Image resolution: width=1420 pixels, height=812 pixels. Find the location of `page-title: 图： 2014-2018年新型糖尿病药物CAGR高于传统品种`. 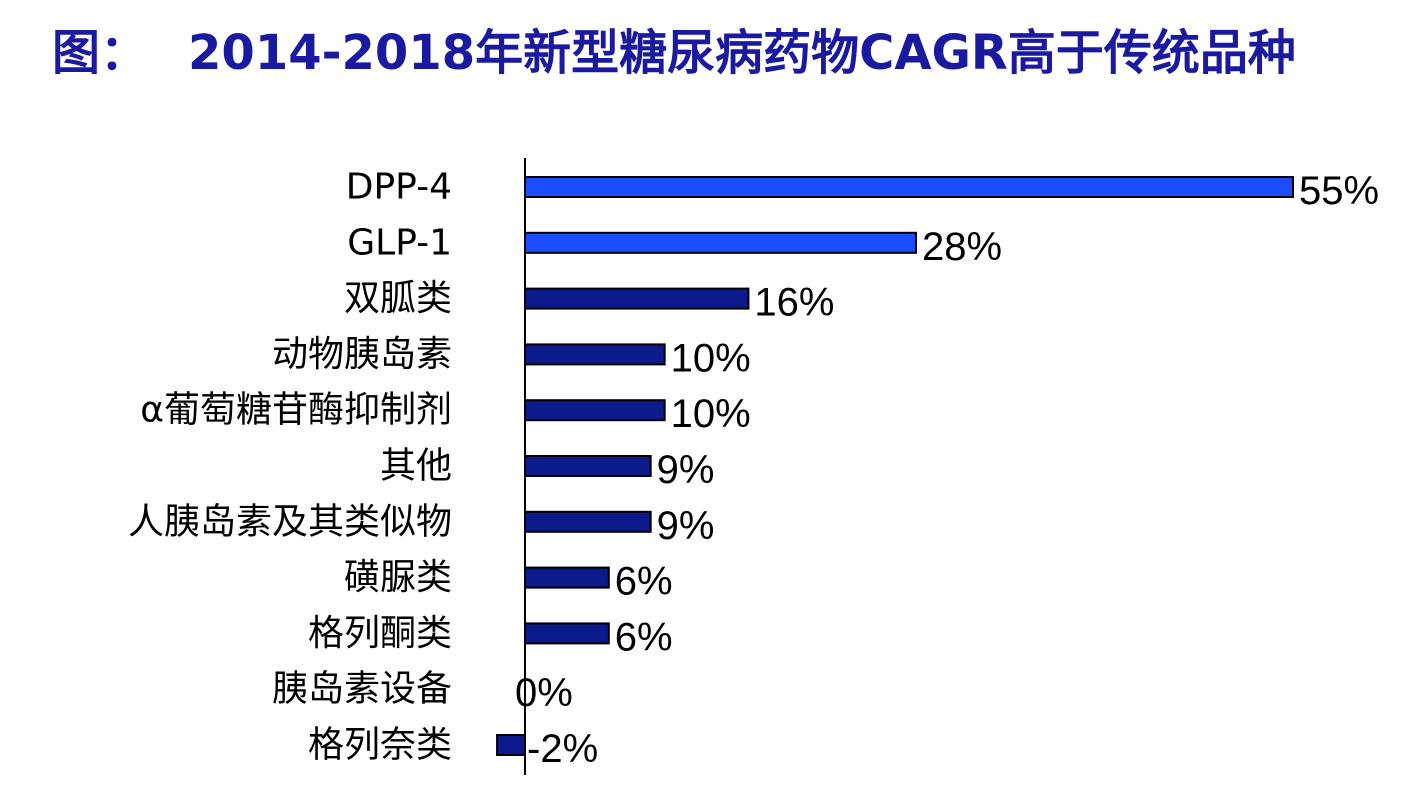

page-title: 图： 2014-2018年新型糖尿病药物CAGR高于传统品种 is located at coordinates (674, 53).